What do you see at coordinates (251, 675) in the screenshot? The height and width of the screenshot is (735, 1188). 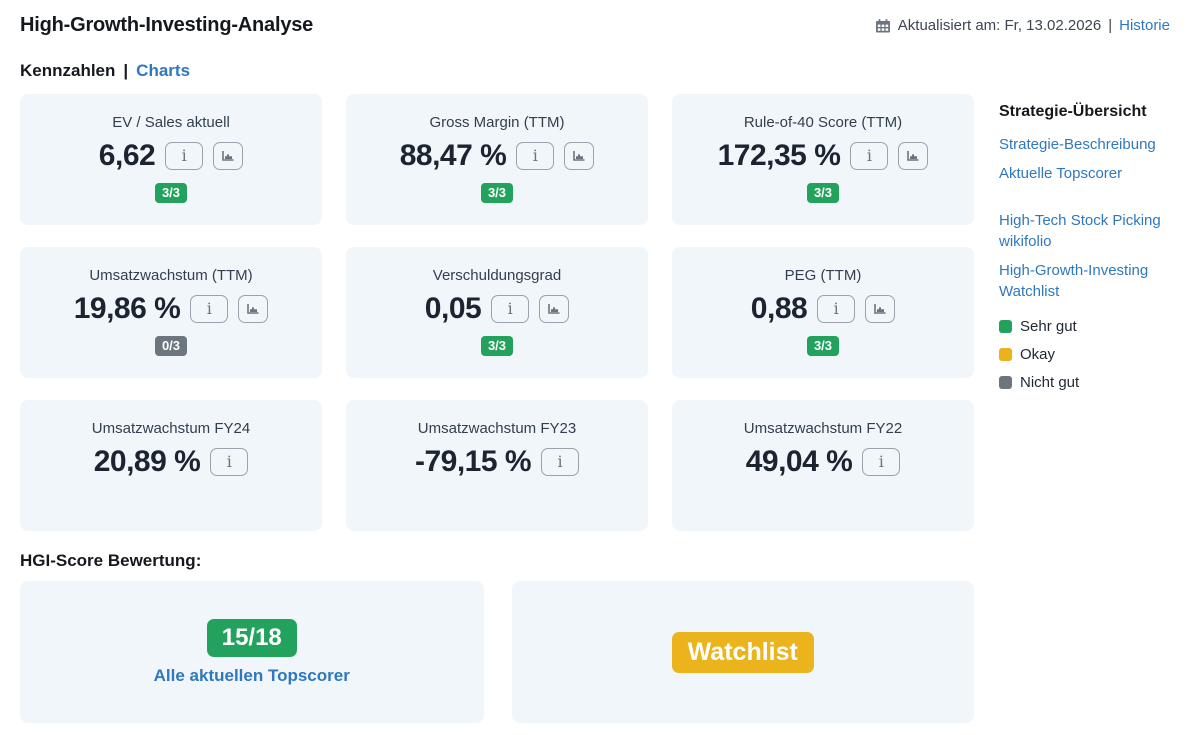 I see `topscorer-link: Alle aktuellen Topscorer` at bounding box center [251, 675].